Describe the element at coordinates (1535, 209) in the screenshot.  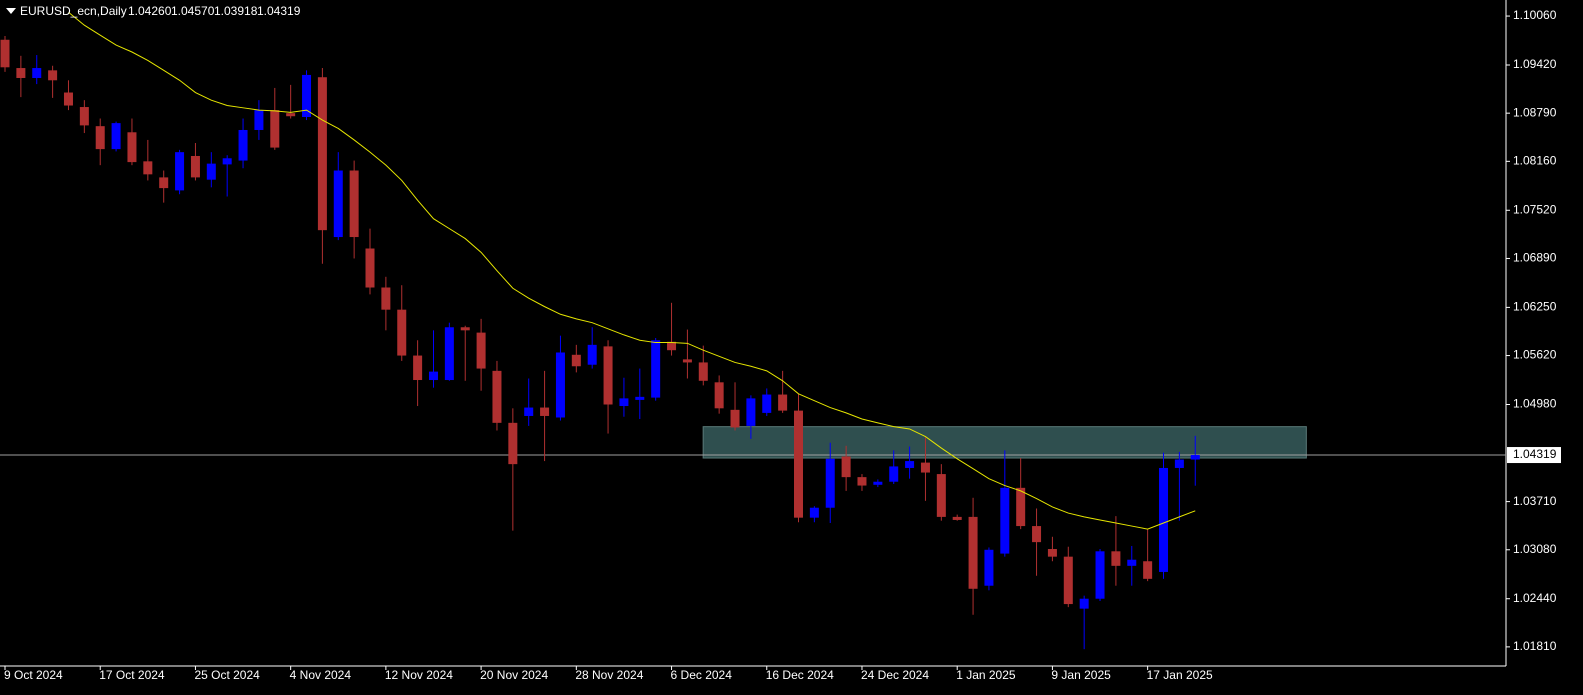
I see `y-tick-label: 1.07520` at that location.